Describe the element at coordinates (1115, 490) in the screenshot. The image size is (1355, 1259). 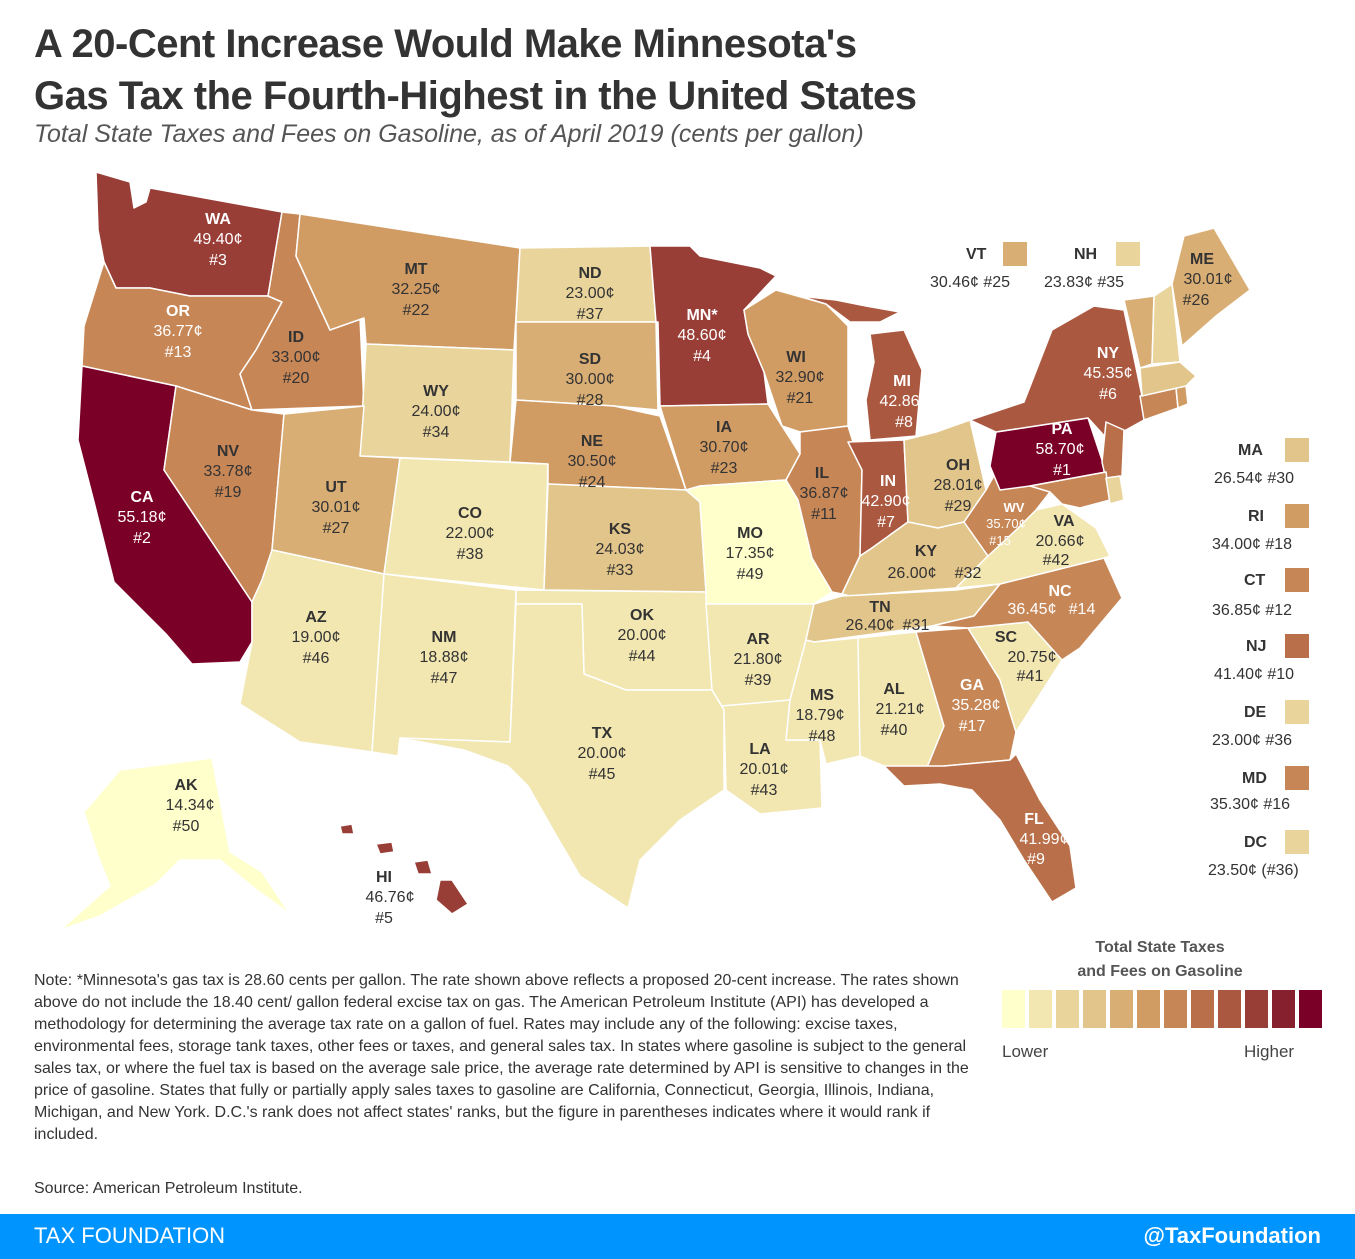
I see `state-shape-de` at that location.